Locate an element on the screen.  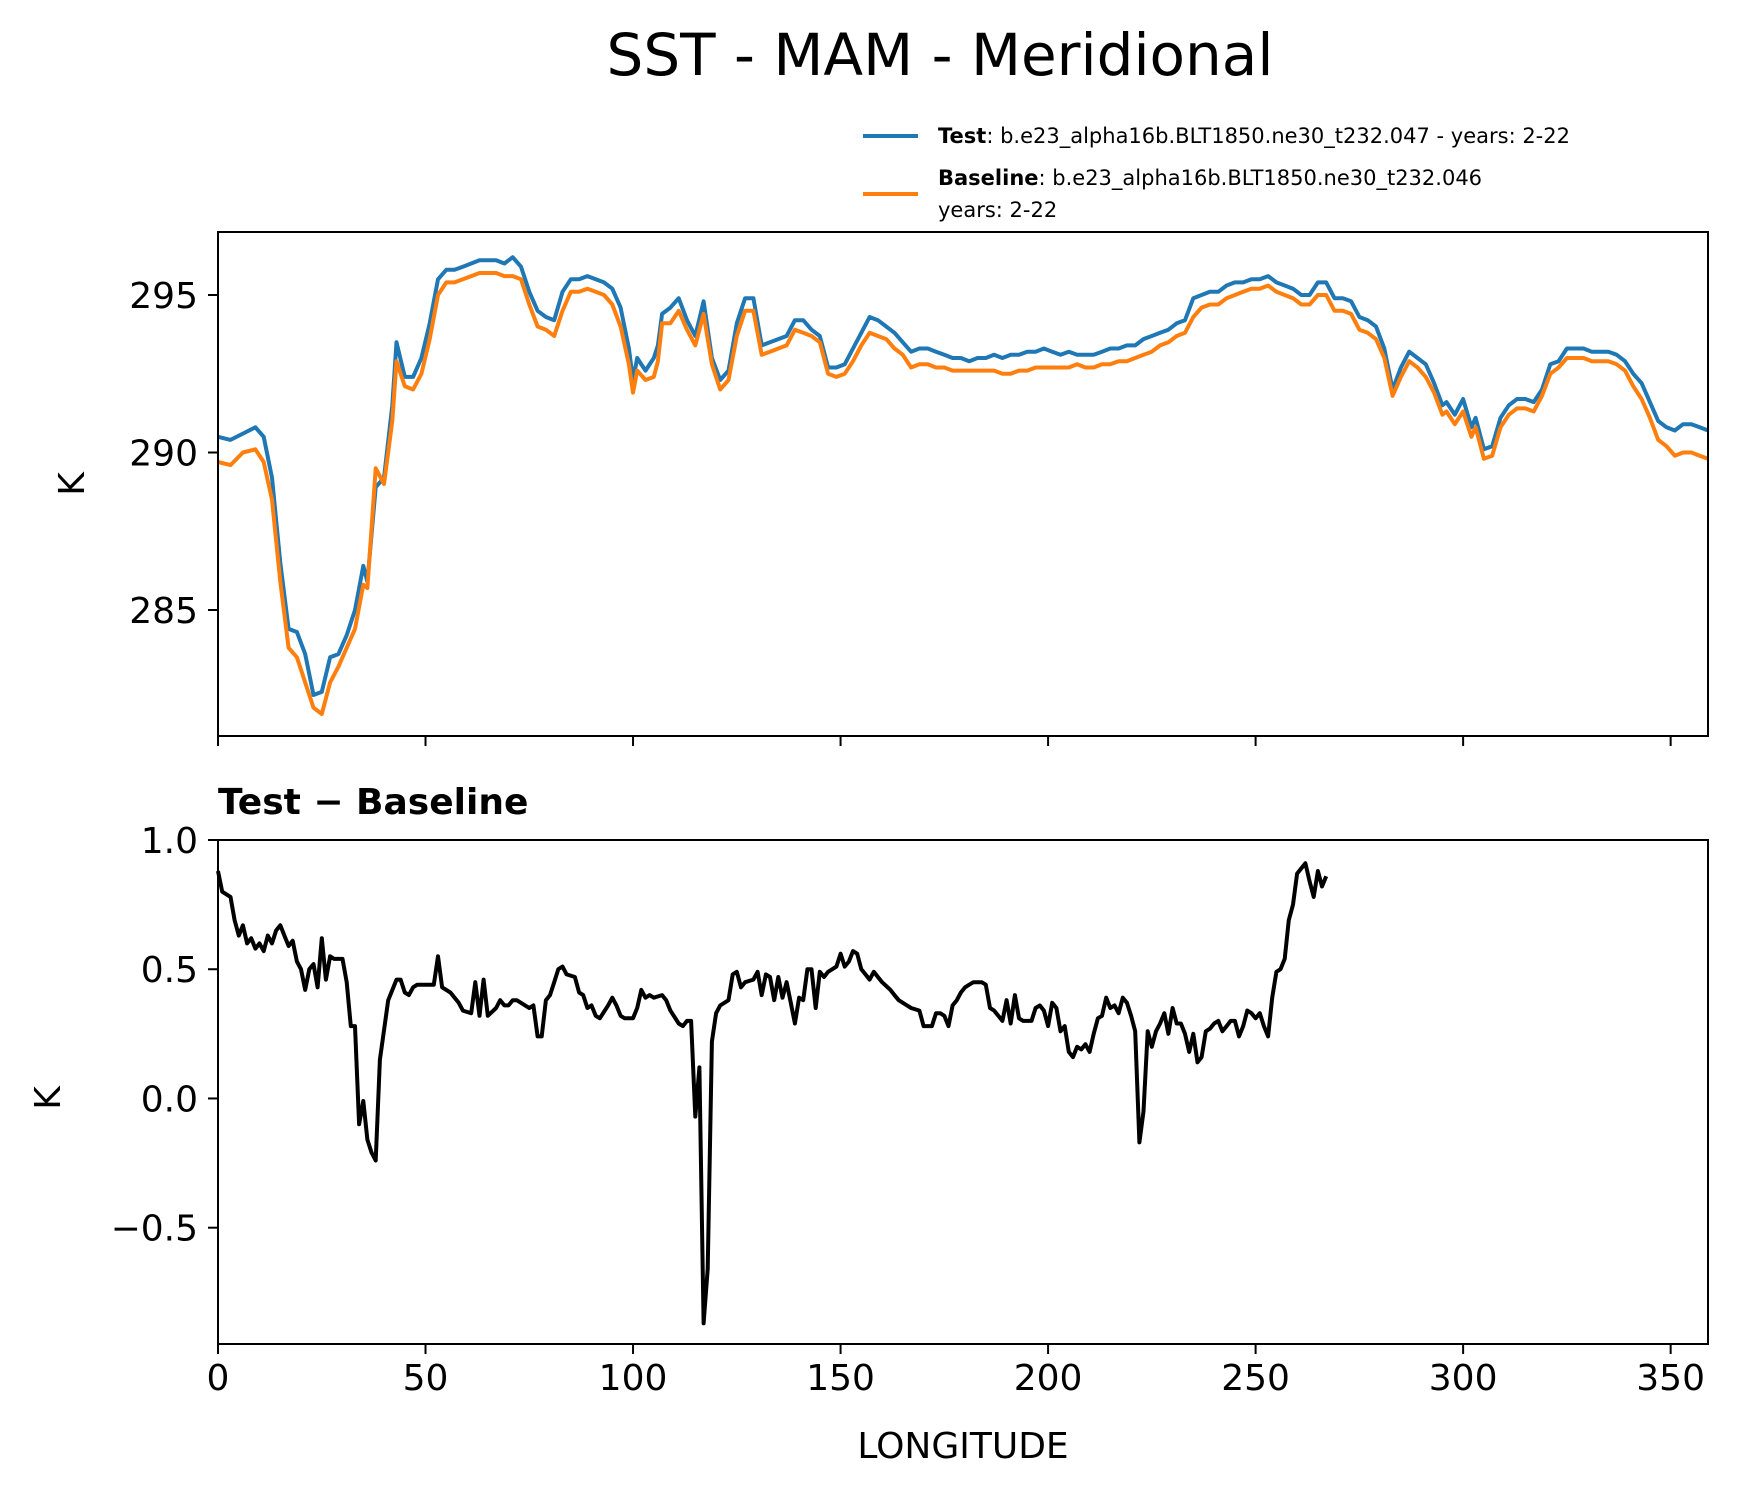
bot-ytick-label: −0.5 is located at coordinates (154, 1229).